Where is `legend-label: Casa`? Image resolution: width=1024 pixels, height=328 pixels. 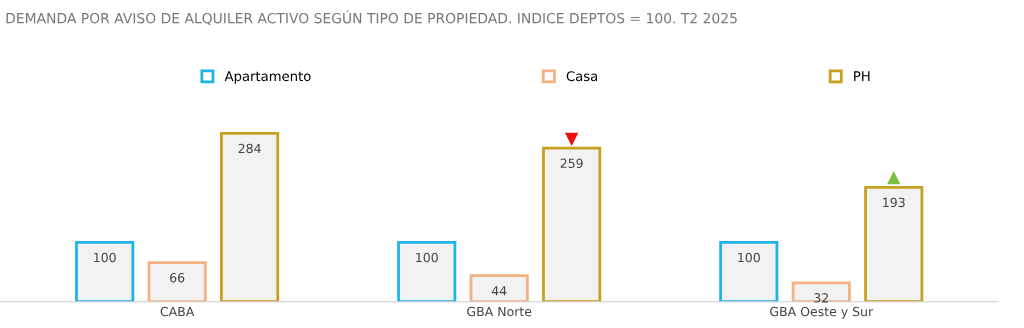
legend-label: Casa is located at coordinates (582, 76).